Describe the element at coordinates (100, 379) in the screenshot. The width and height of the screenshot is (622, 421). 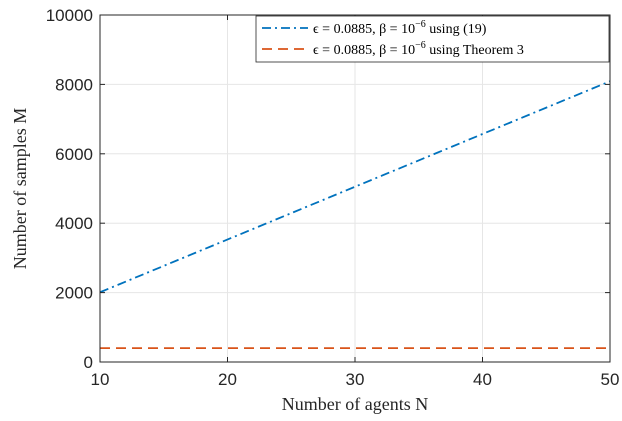
I see `x-tick-label: 10` at that location.